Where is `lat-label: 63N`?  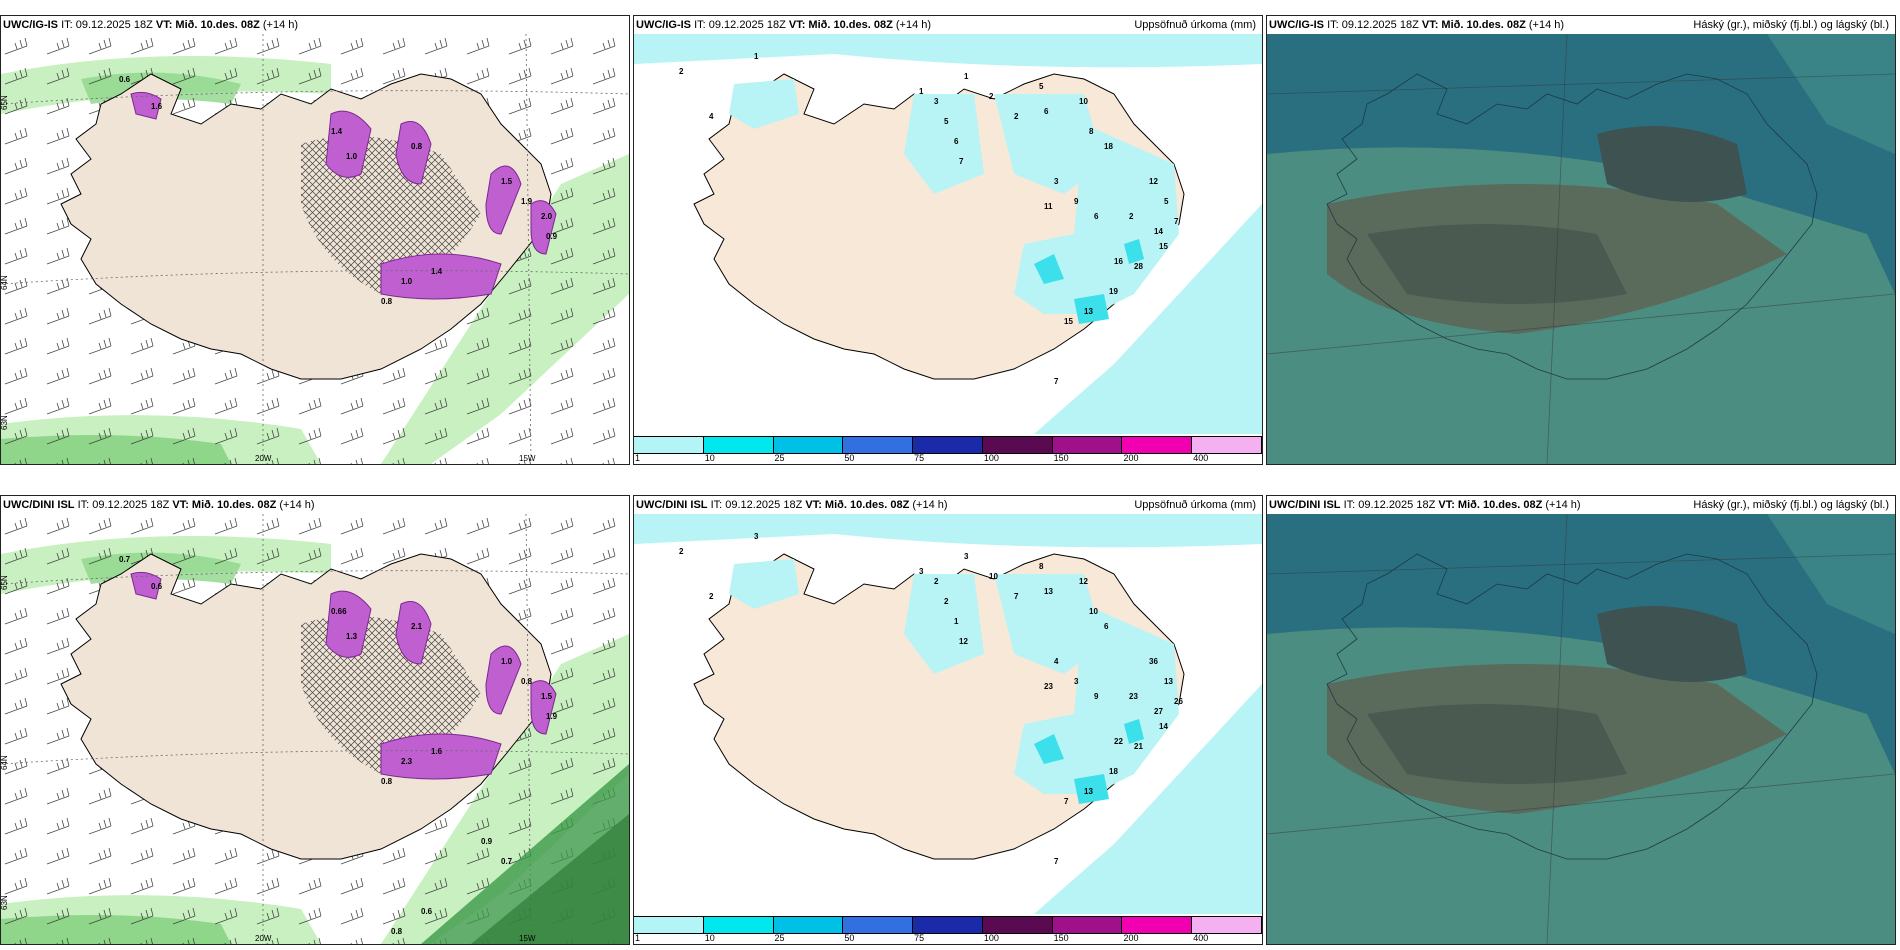
lat-label: 63N is located at coordinates (5, 422).